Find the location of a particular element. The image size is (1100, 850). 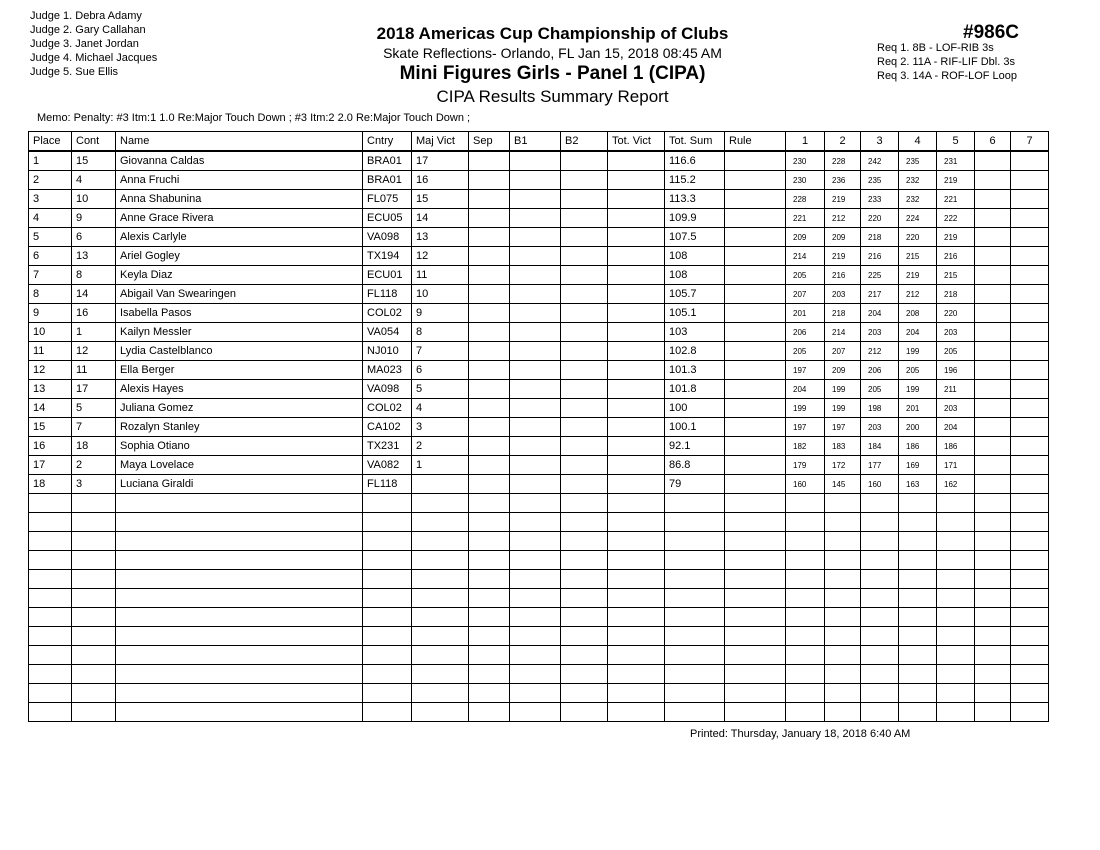

maj-vict-cell: 1 is located at coordinates (440, 465).